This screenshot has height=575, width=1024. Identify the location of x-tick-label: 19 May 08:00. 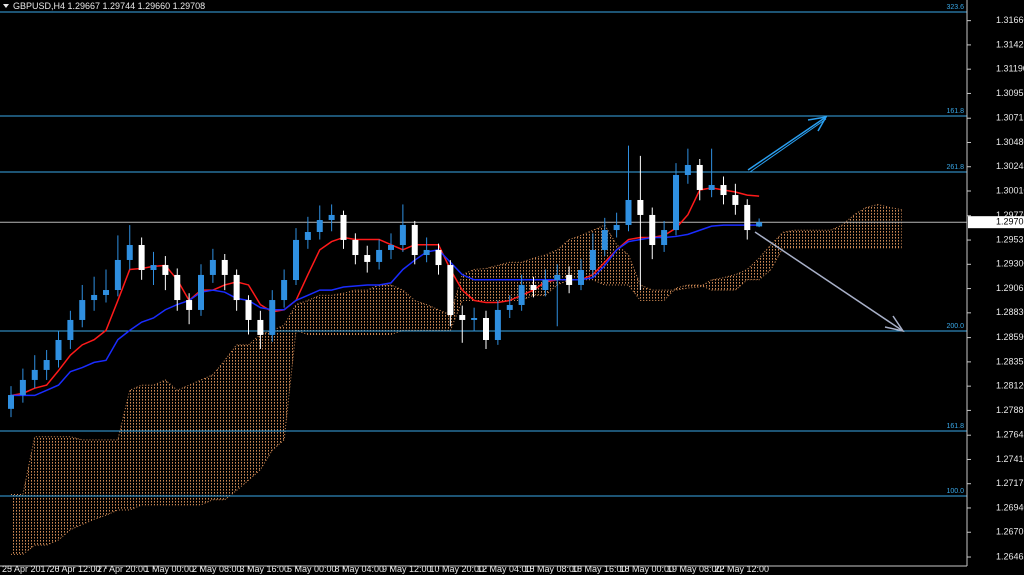
(694, 569).